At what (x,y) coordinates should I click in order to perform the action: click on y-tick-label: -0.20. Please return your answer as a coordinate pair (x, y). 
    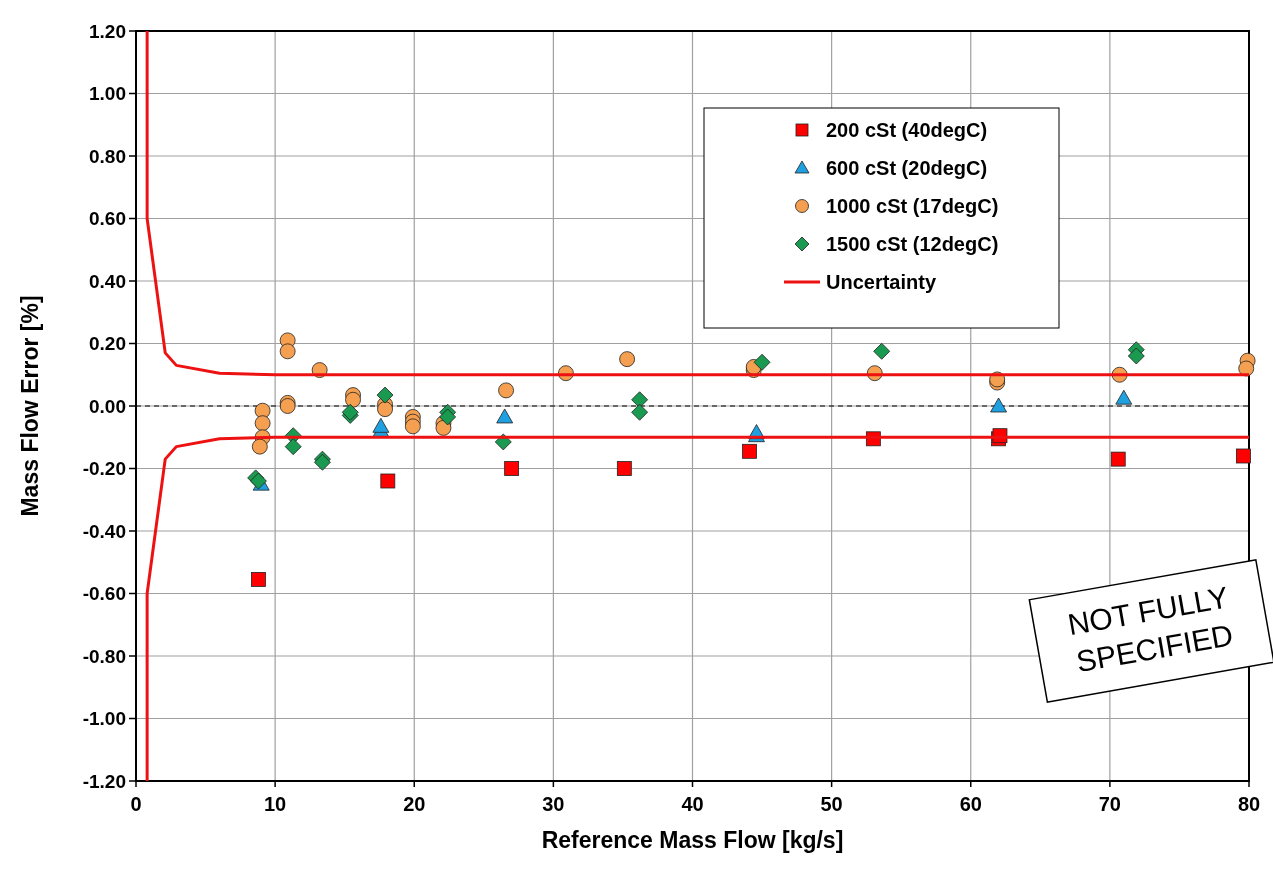
    Looking at the image, I should click on (104, 469).